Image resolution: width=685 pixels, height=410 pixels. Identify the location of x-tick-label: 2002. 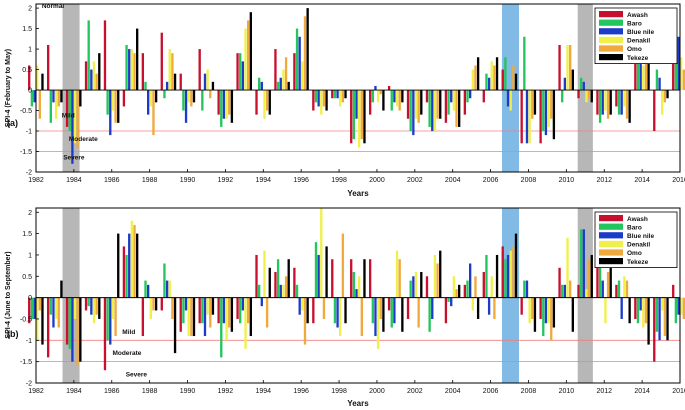
(415, 180).